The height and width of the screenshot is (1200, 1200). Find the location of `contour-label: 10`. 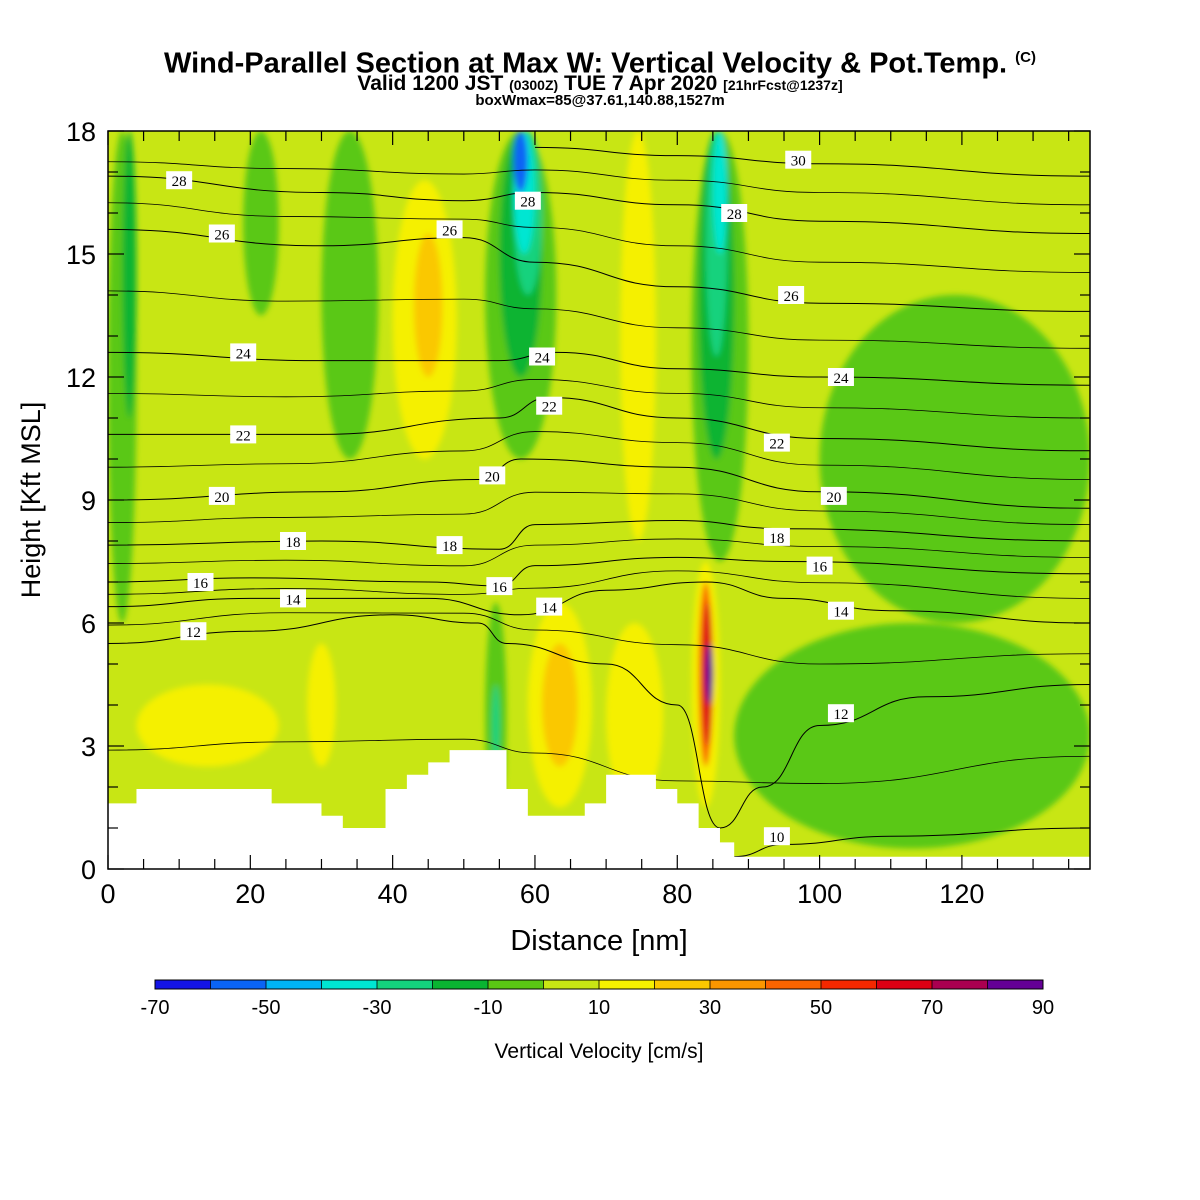

contour-label: 10 is located at coordinates (776, 838).